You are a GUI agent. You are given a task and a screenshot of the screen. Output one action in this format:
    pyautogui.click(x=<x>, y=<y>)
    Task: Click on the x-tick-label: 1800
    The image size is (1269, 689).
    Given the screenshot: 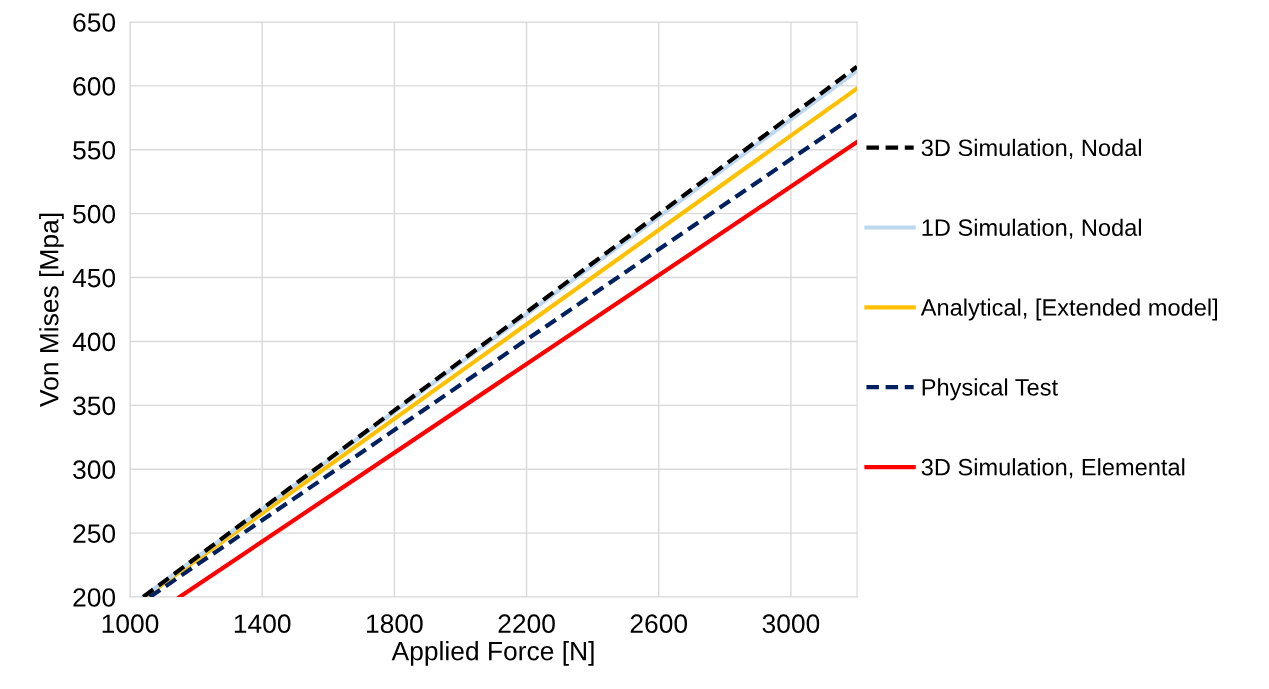 What is the action you would take?
    pyautogui.click(x=395, y=624)
    